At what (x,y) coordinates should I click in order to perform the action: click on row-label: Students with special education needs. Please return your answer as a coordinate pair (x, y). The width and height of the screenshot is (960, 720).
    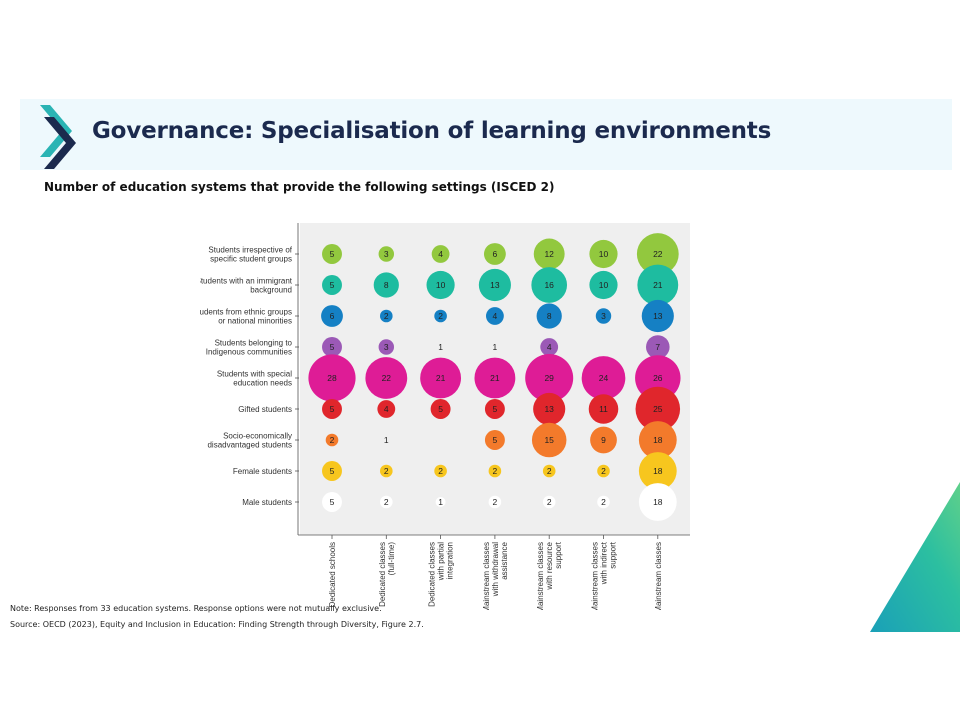
    Looking at the image, I should click on (254, 379).